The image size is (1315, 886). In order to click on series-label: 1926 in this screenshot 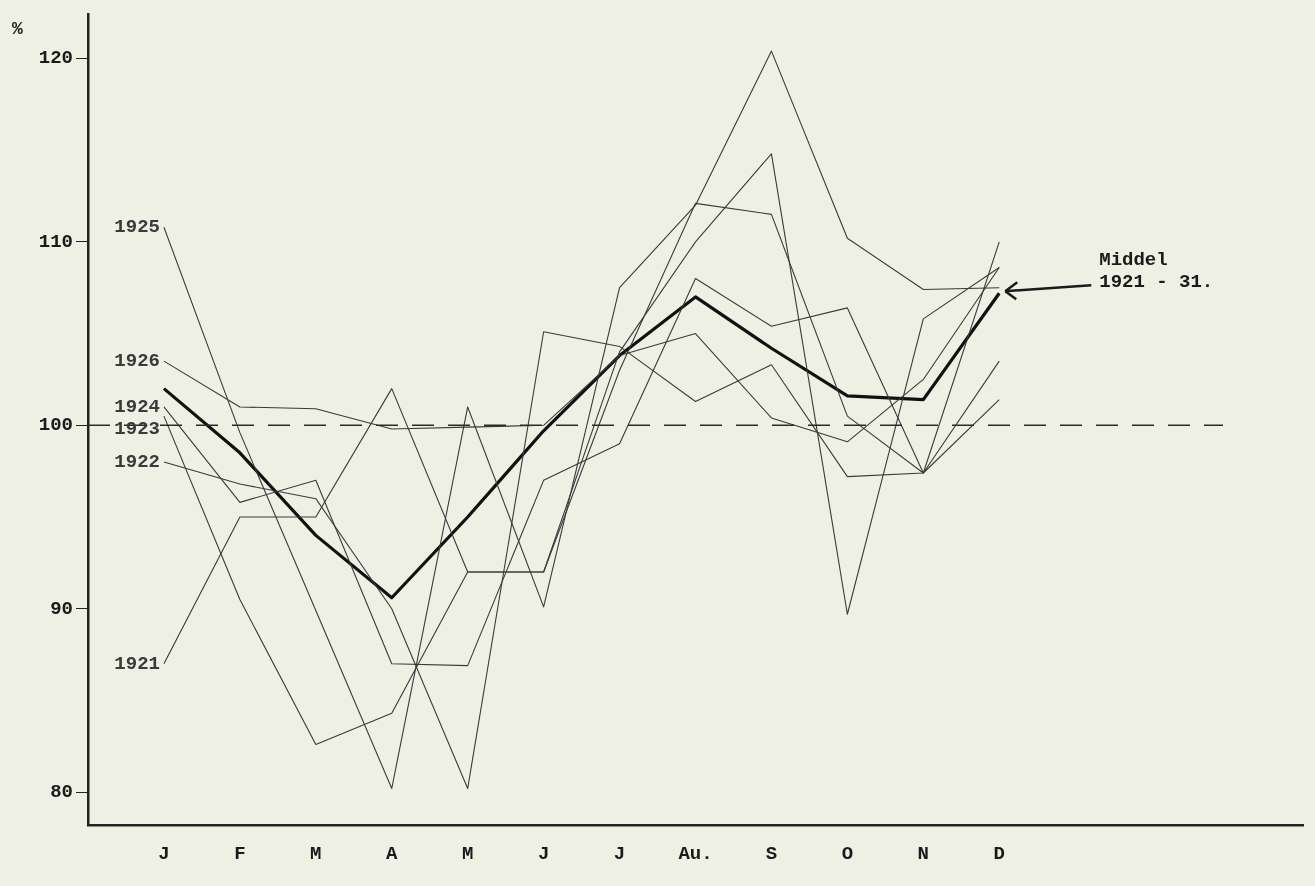, I will do `click(137, 360)`.